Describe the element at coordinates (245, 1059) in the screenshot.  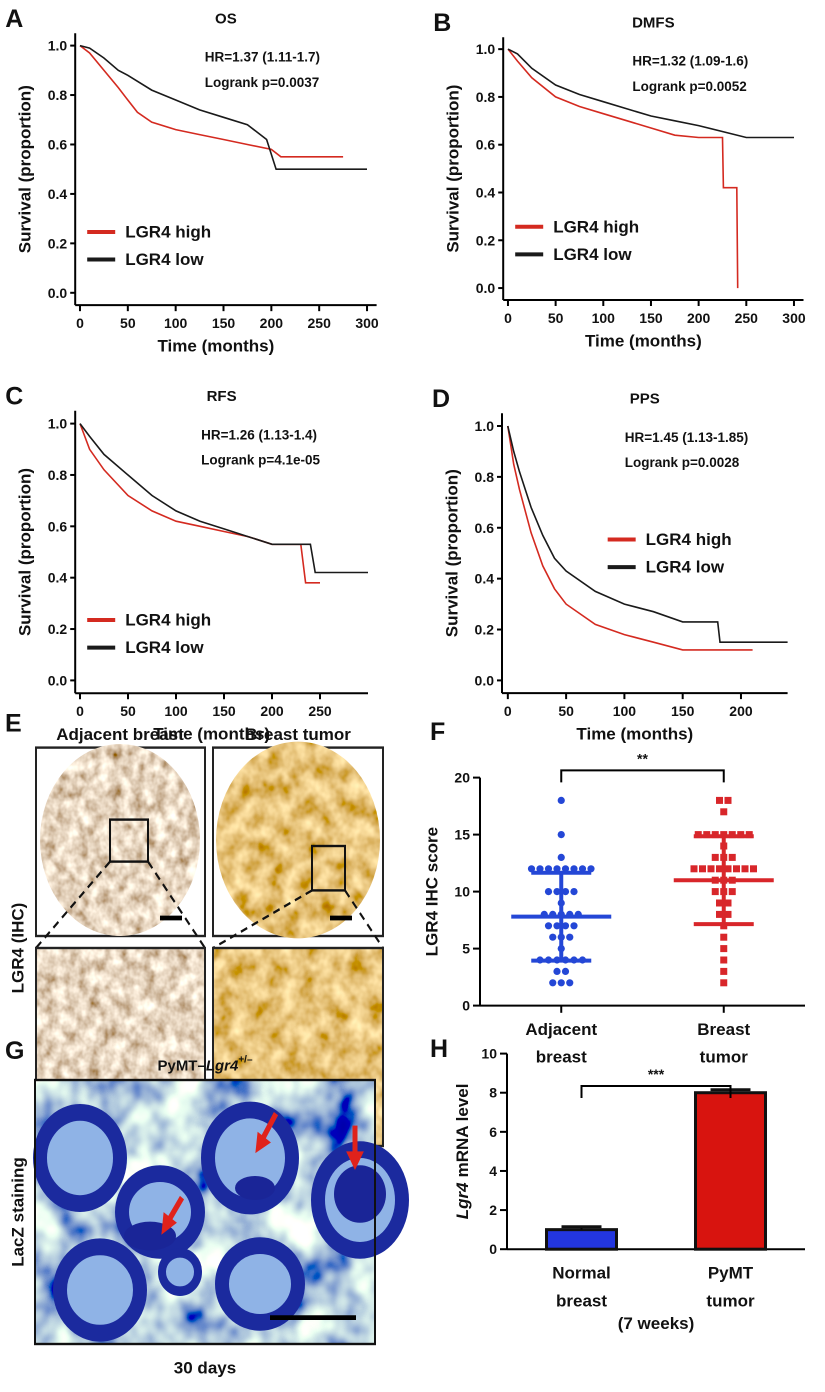
I see `title-superscript: +/–` at that location.